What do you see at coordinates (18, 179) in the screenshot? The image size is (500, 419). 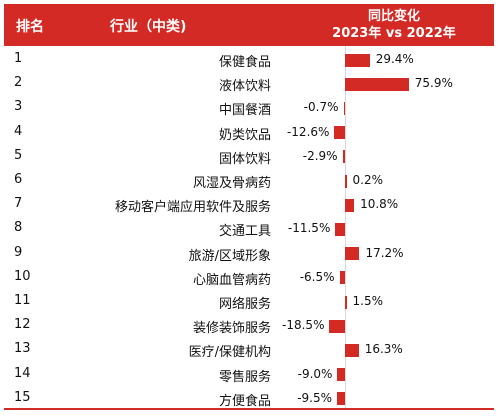 I see `rank-label: 6` at bounding box center [18, 179].